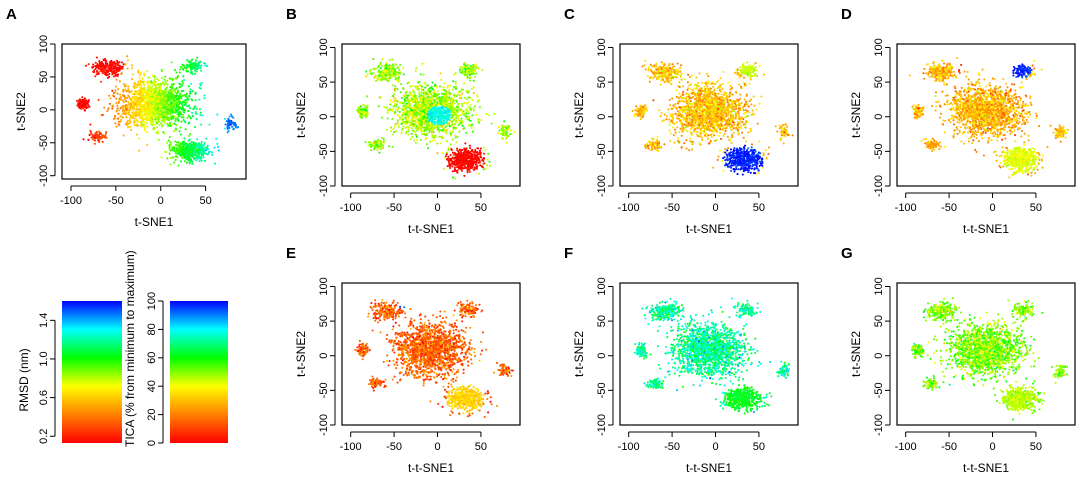 This screenshot has height=485, width=1084. What do you see at coordinates (44, 320) in the screenshot?
I see `colorbar-tick-label: 1.4` at bounding box center [44, 320].